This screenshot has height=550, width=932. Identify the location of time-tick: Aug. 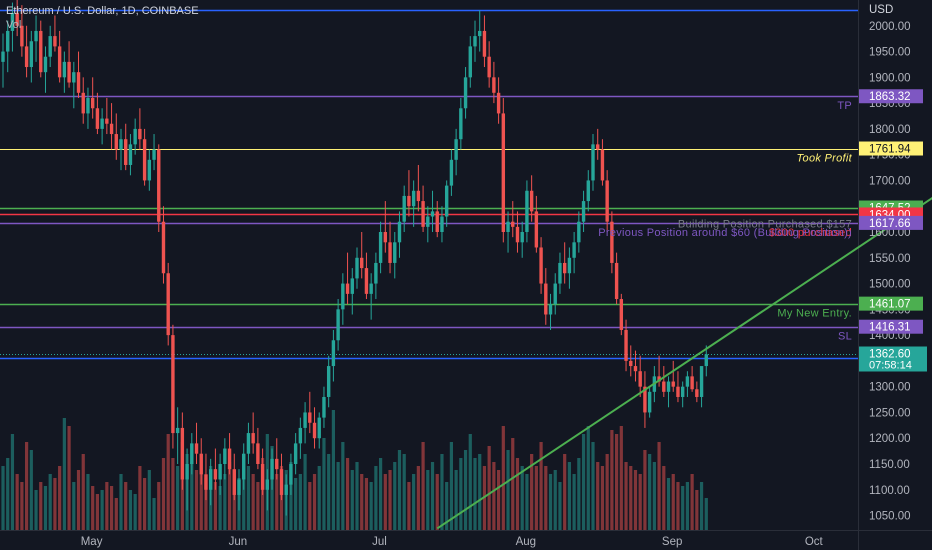
(526, 542).